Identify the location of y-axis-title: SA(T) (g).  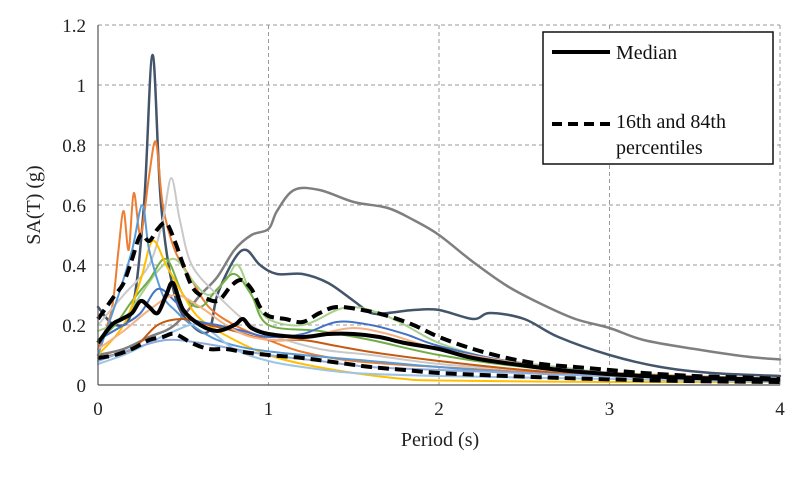
(34, 204).